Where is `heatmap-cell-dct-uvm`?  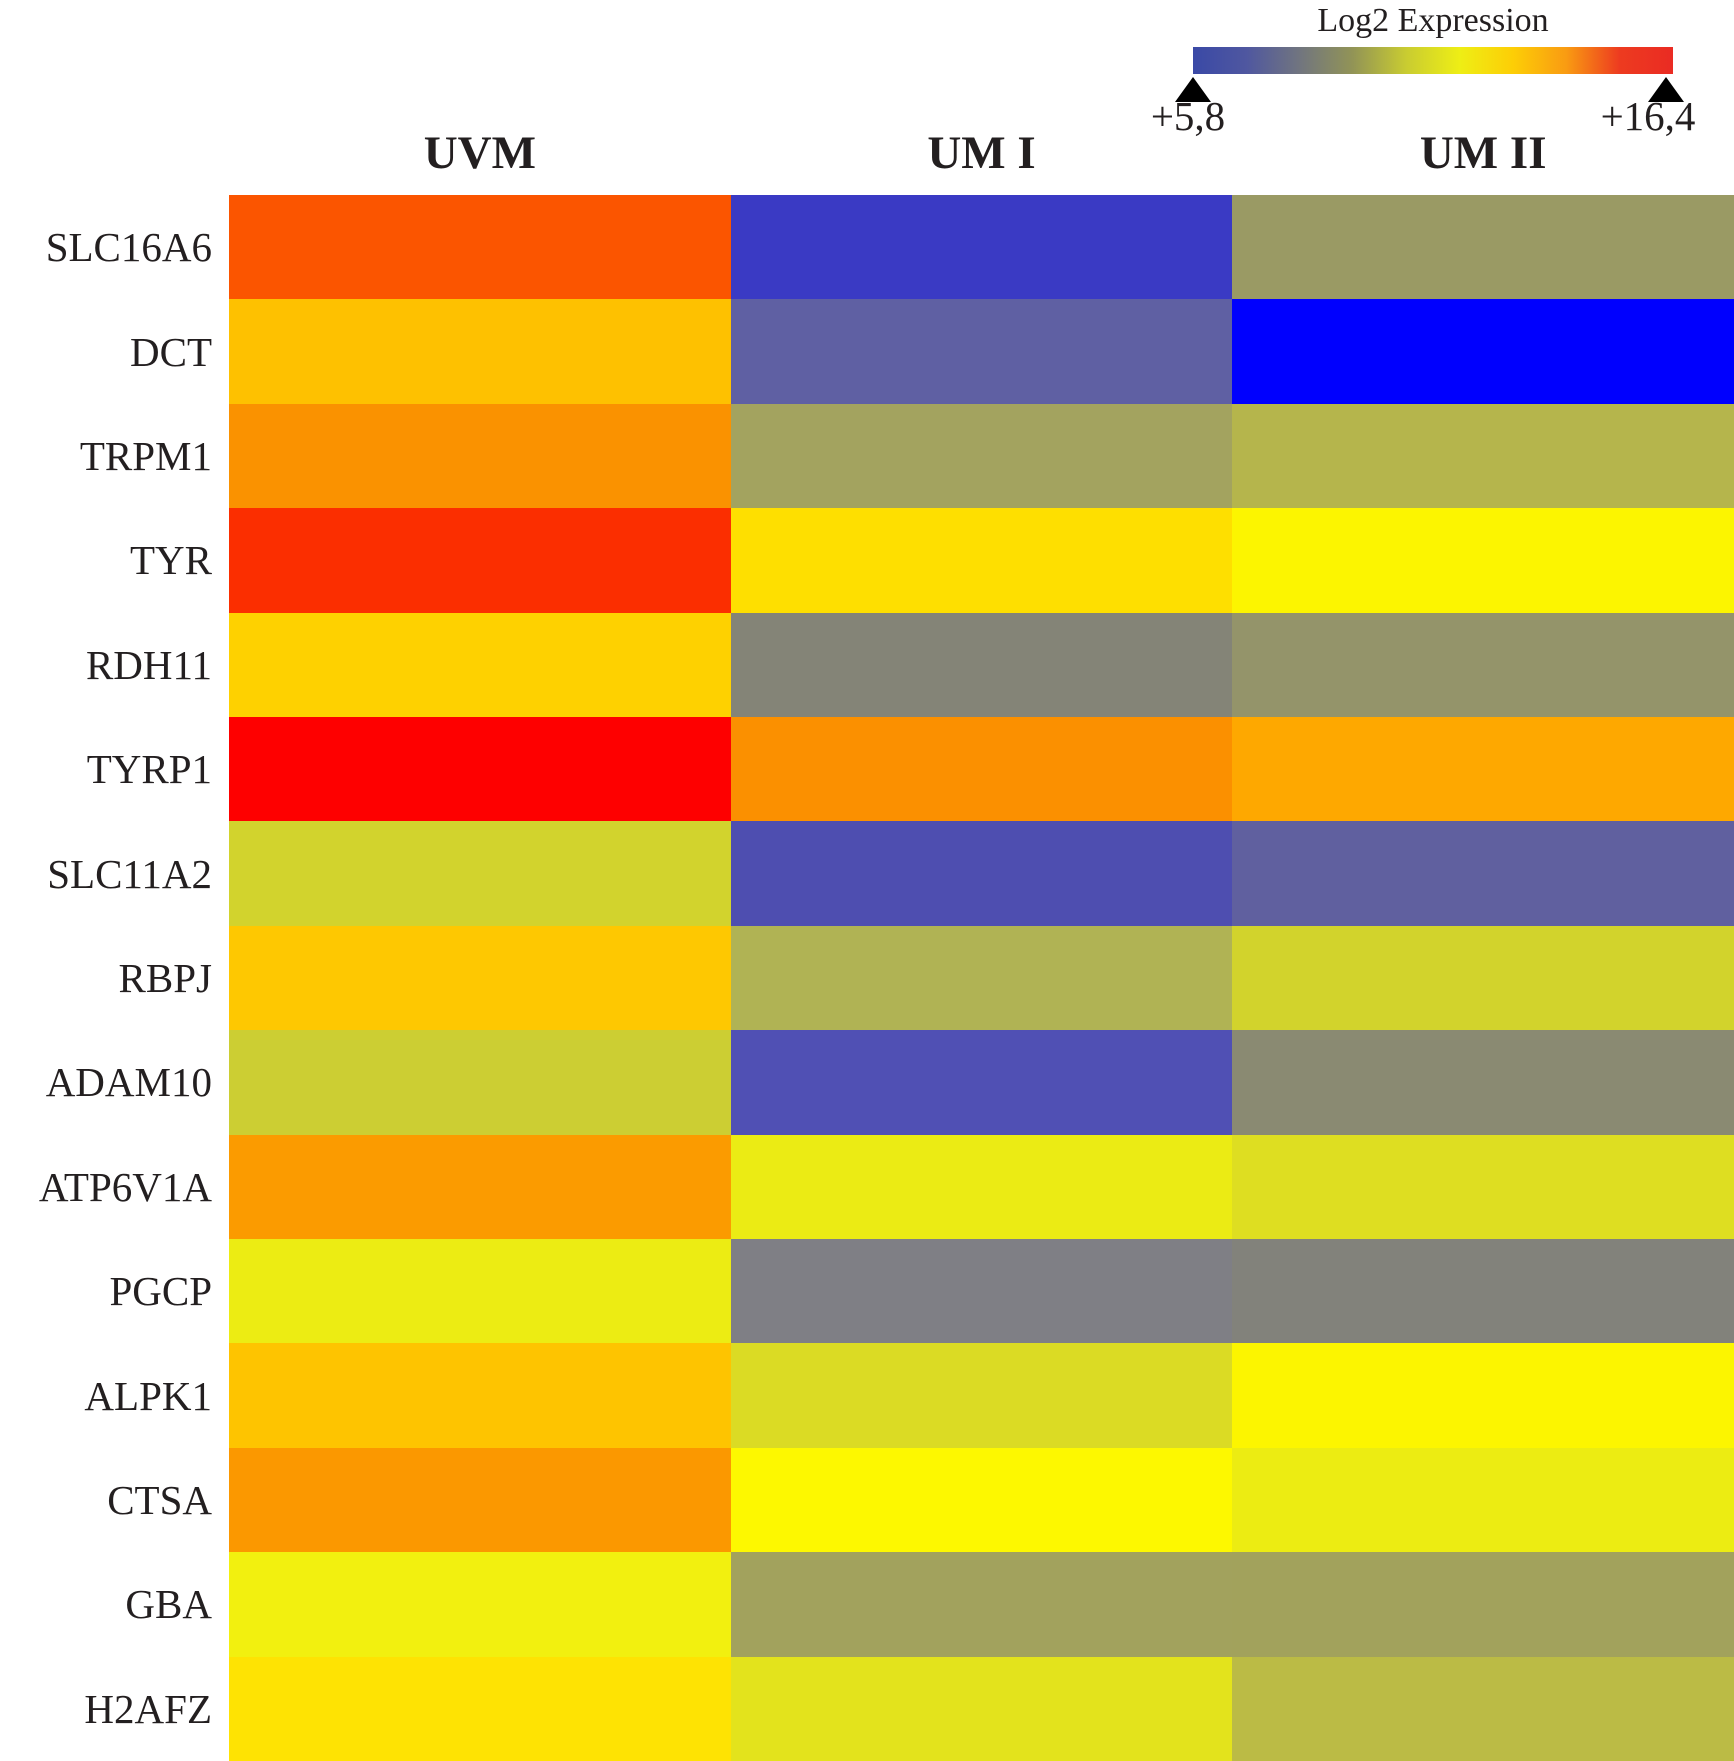
heatmap-cell-dct-uvm is located at coordinates (480, 351).